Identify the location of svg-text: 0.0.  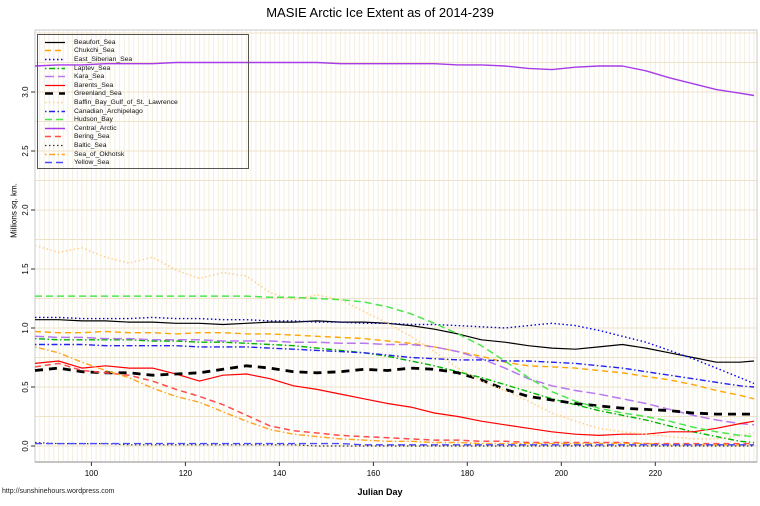
(25, 446).